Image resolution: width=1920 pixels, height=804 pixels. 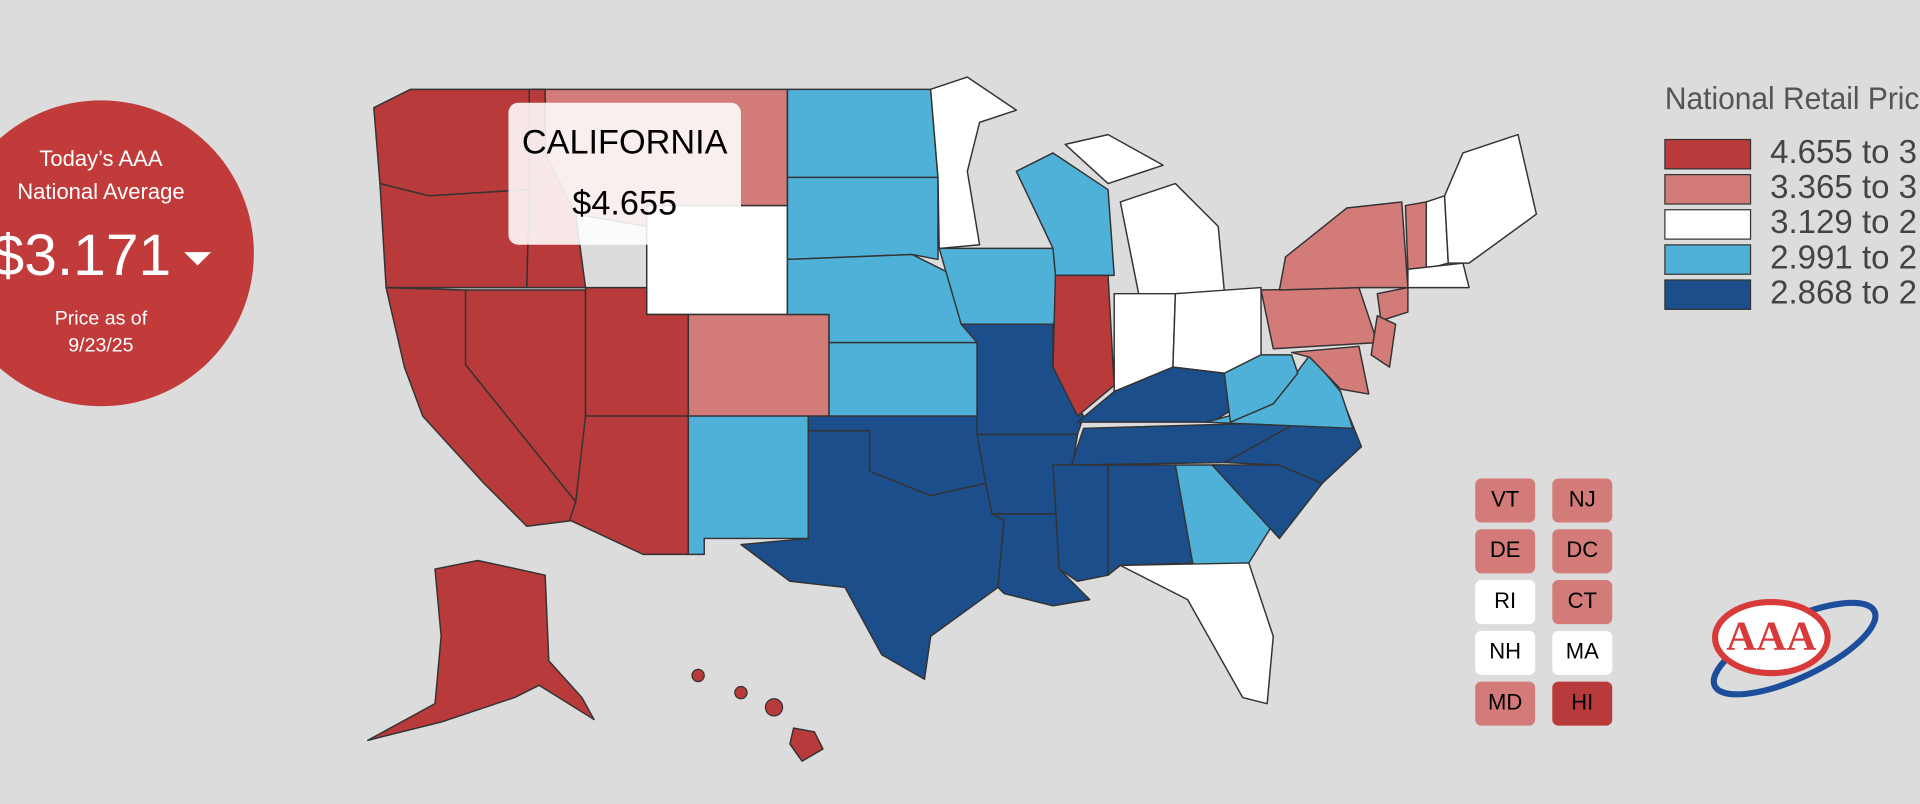 I want to click on small-state-label: MD, so click(x=1505, y=701).